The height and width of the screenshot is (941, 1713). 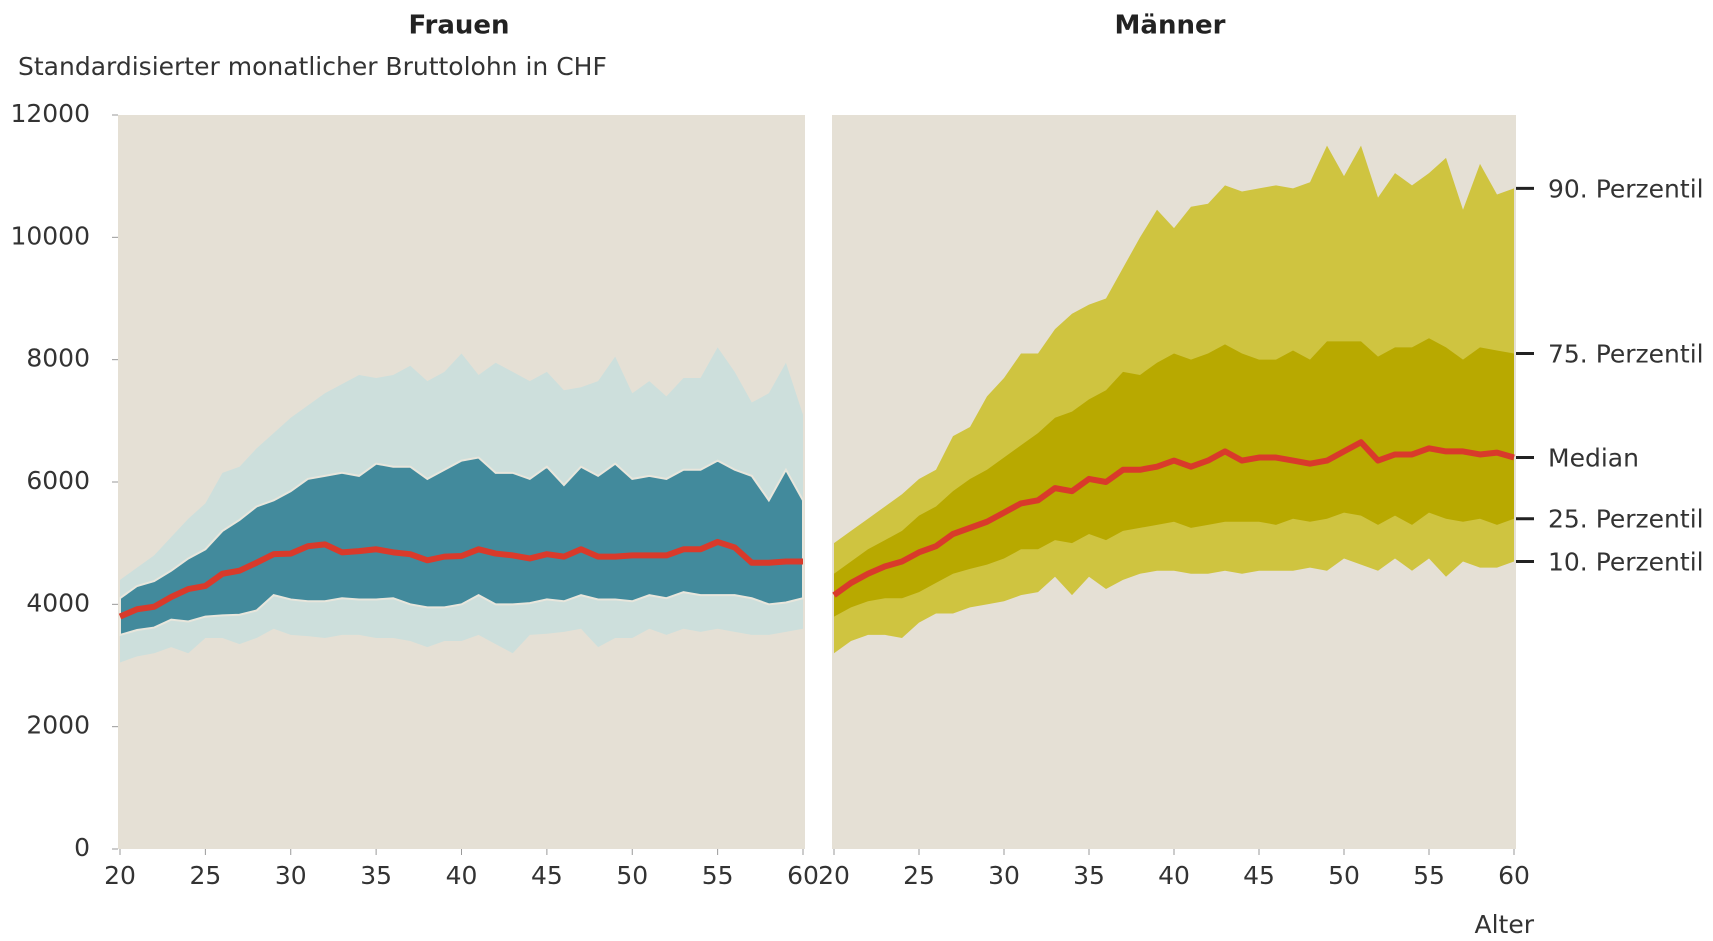 I want to click on chart-title: Frauen, so click(x=458, y=26).